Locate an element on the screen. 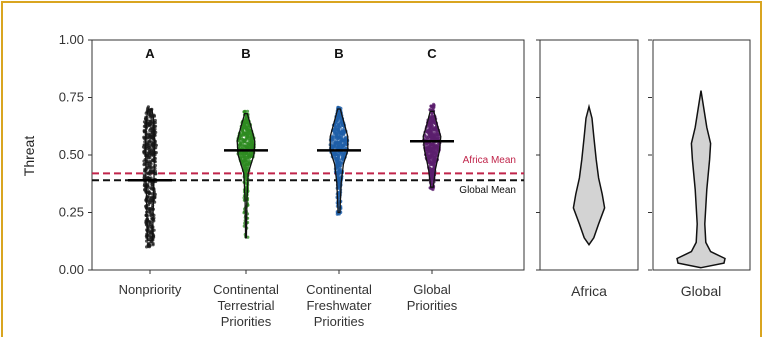  significance-letter: C is located at coordinates (432, 53).